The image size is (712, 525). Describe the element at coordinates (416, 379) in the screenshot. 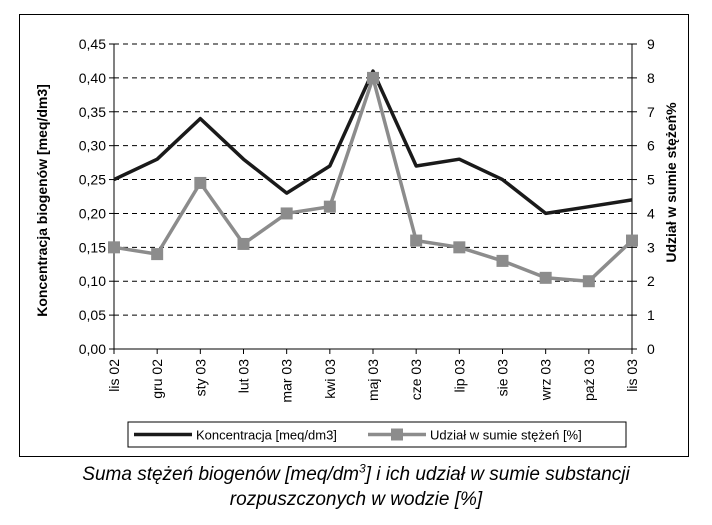

I see `x-tick-label: cze 03` at that location.